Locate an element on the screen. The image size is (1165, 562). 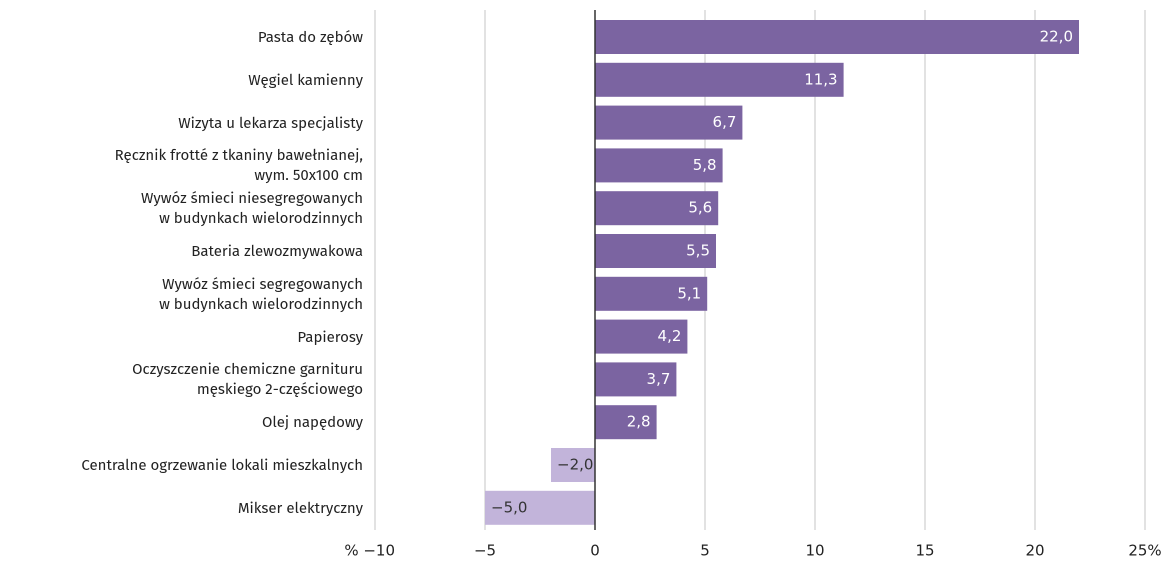
value-label: 5,1 is located at coordinates (689, 293).